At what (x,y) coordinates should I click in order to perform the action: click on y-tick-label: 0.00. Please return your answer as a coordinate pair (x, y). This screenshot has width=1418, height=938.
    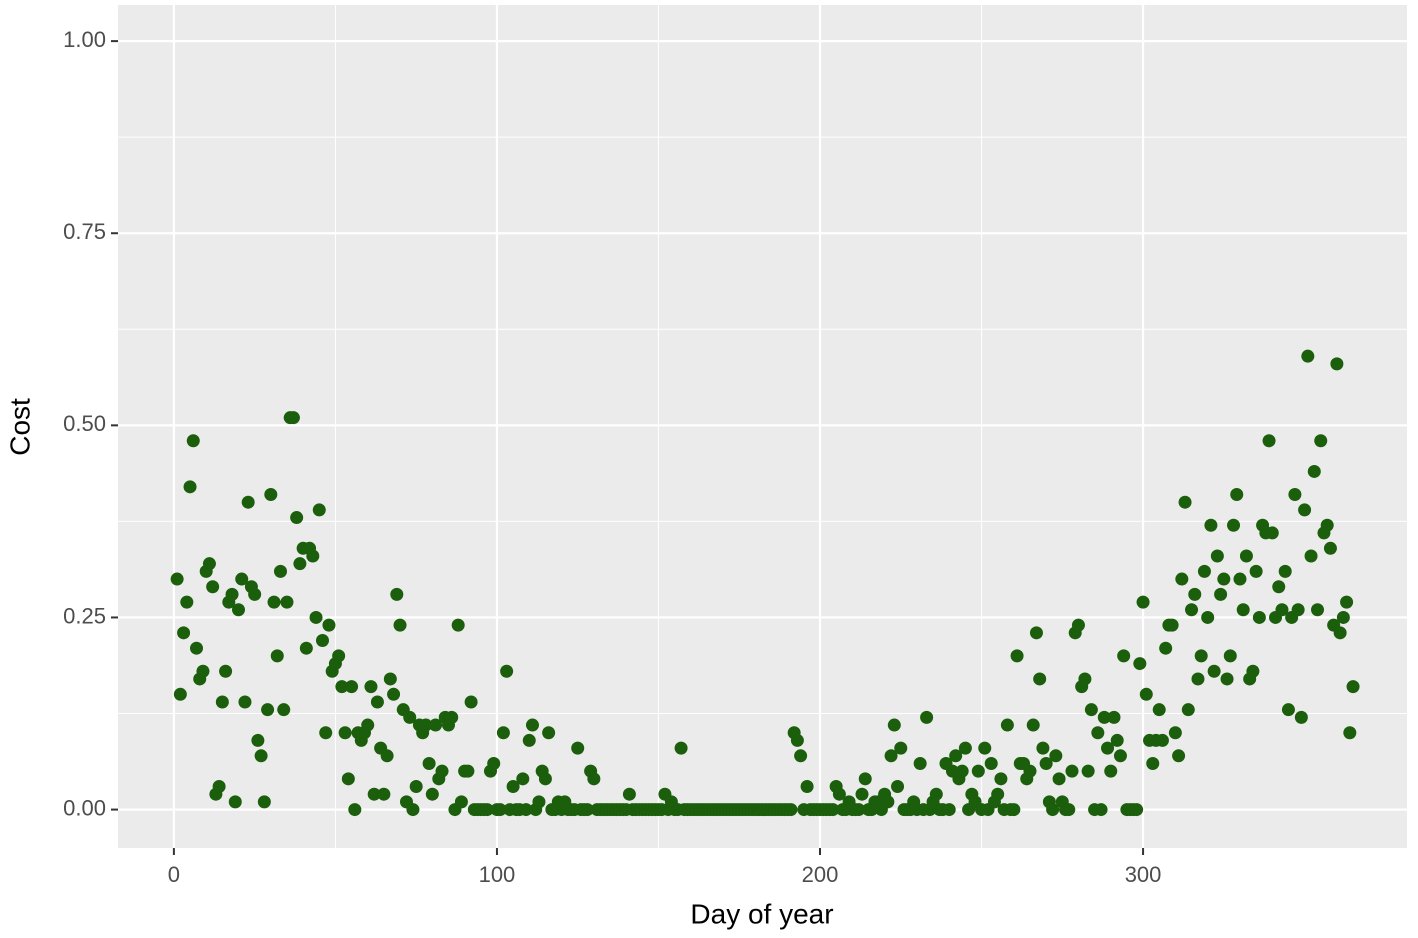
    Looking at the image, I should click on (84, 807).